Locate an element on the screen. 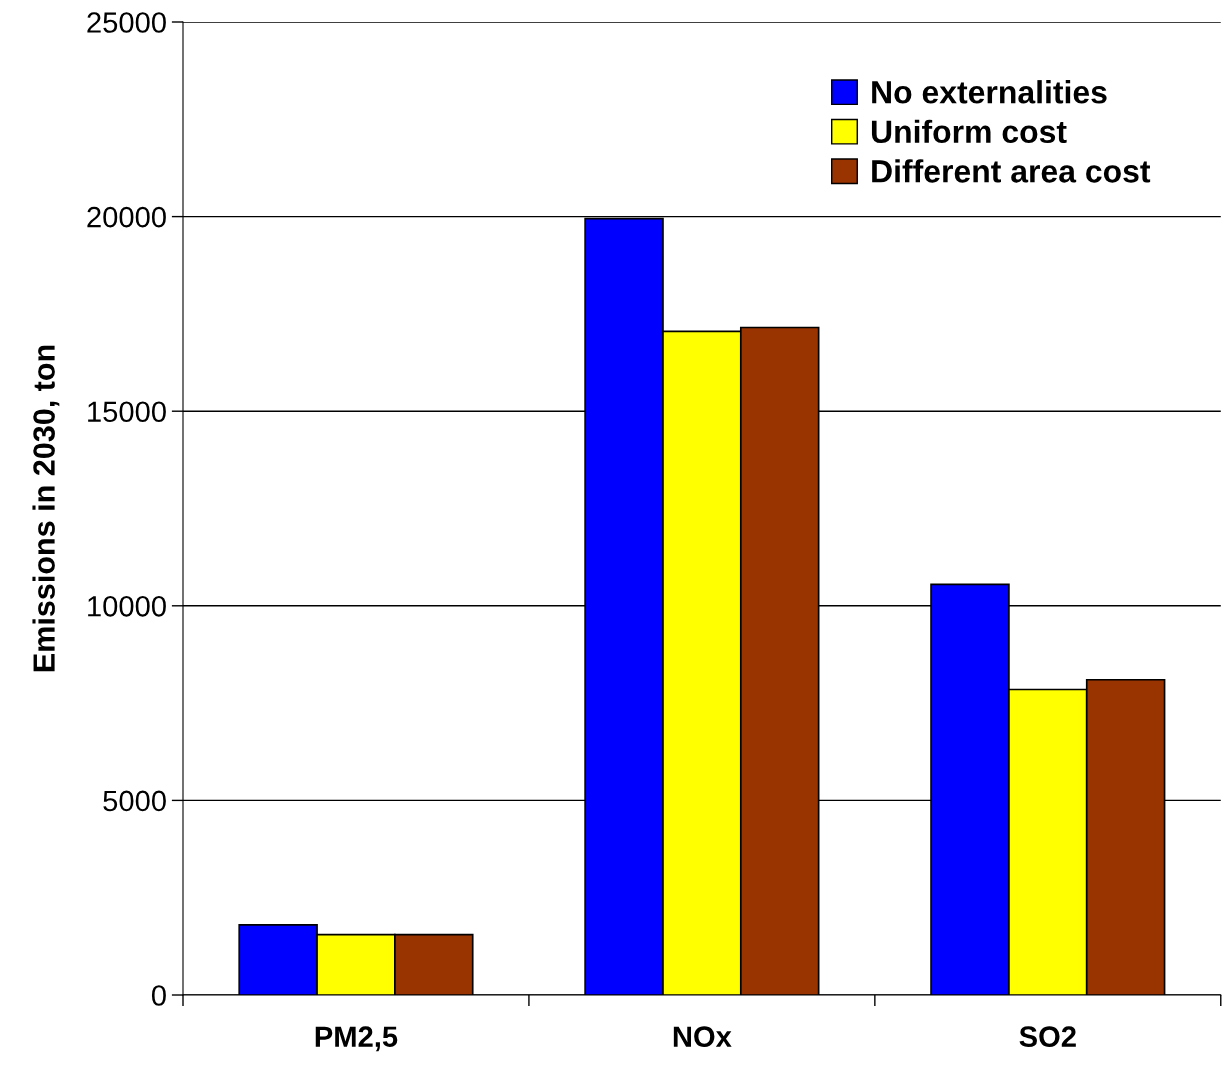 Image resolution: width=1222 pixels, height=1068 pixels. y-tick-label: 25000 is located at coordinates (126, 22).